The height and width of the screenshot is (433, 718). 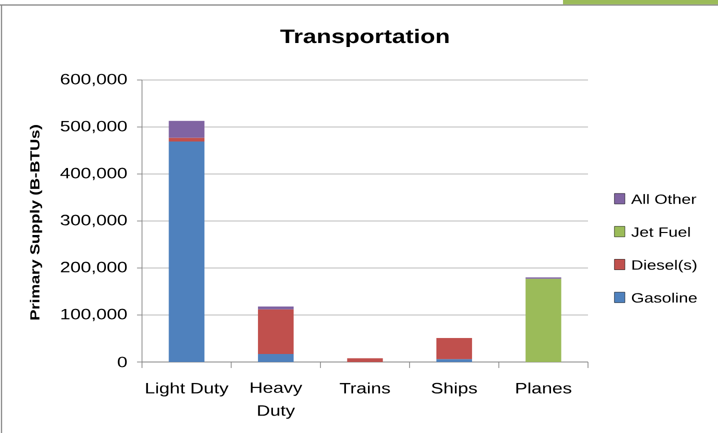 What do you see at coordinates (122, 362) in the screenshot?
I see `y-tick-label: 0` at bounding box center [122, 362].